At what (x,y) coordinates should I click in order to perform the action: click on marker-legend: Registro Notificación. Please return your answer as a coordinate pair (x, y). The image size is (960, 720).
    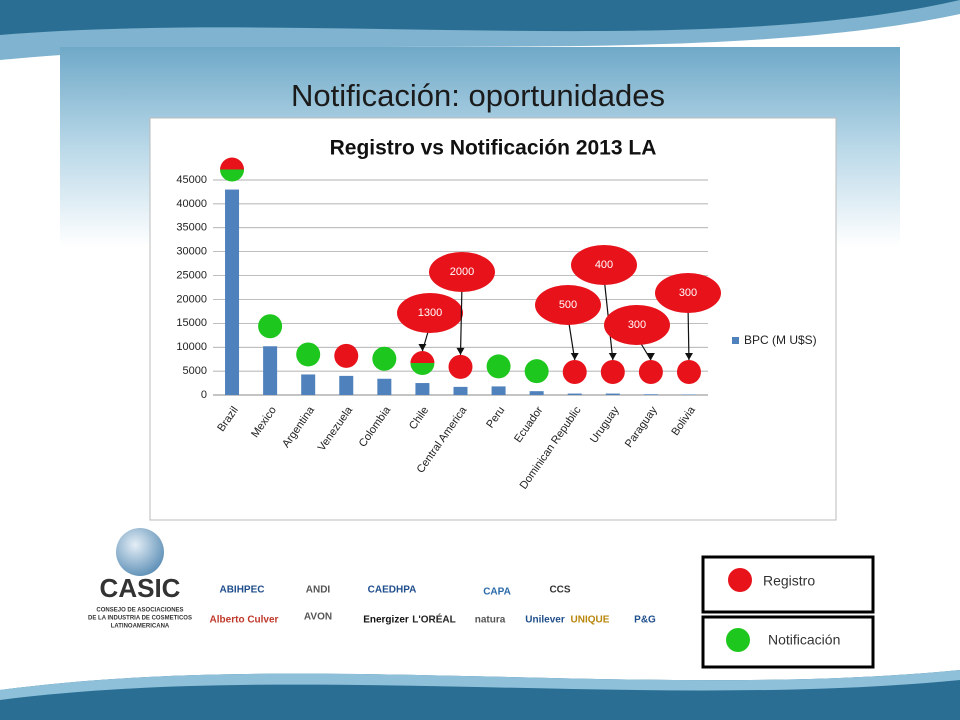
    Looking at the image, I should click on (783, 610).